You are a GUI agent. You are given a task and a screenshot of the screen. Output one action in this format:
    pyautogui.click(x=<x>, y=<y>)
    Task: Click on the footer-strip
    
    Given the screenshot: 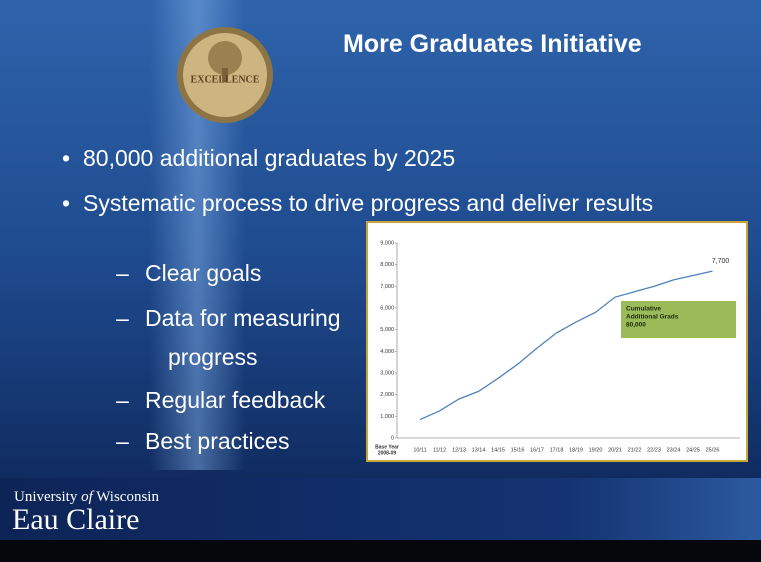 What is the action you would take?
    pyautogui.click(x=380, y=551)
    